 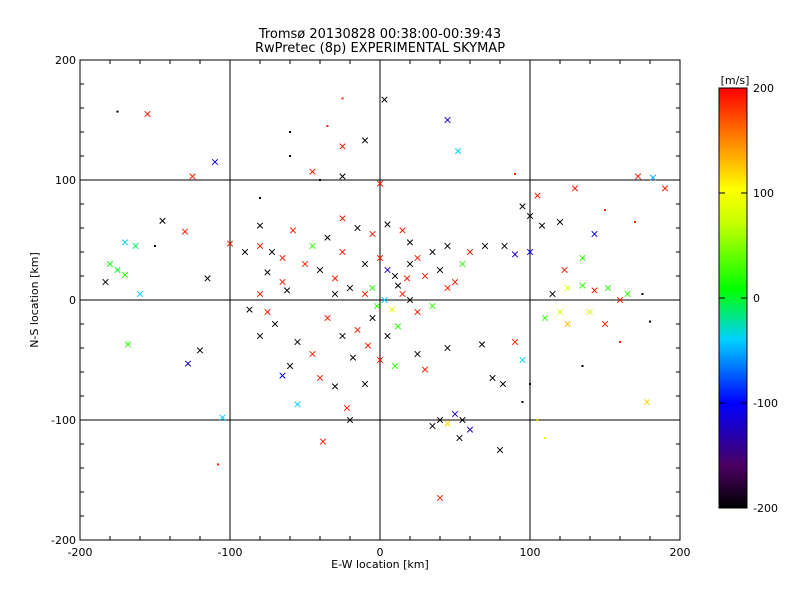 I want to click on x-tick-label: 0, so click(x=380, y=552).